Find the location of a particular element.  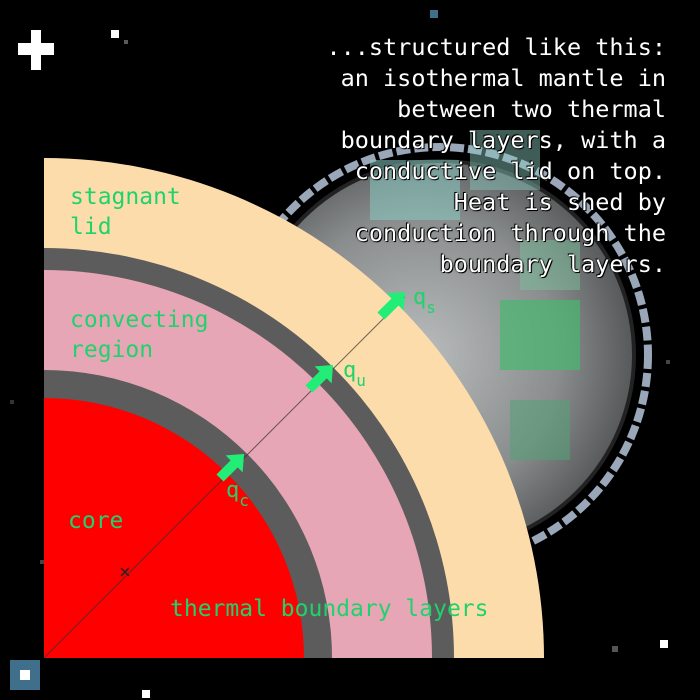

flux-arrow-upper is located at coordinates (319, 378).